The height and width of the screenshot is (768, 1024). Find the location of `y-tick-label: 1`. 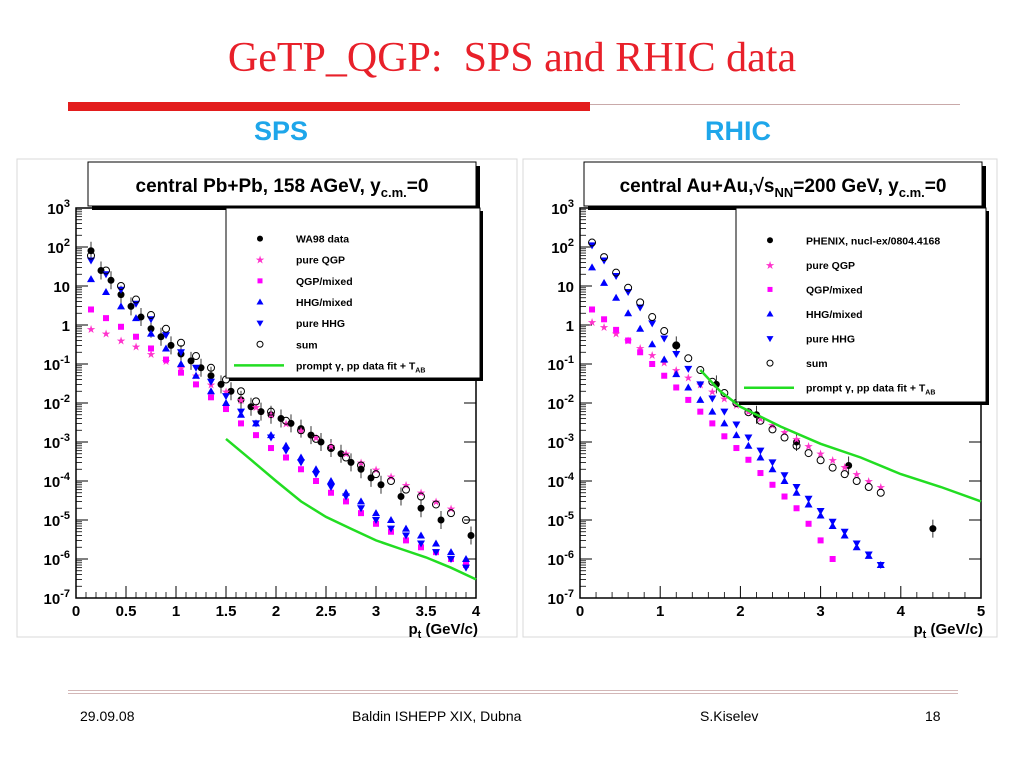

y-tick-label: 1 is located at coordinates (66, 326).